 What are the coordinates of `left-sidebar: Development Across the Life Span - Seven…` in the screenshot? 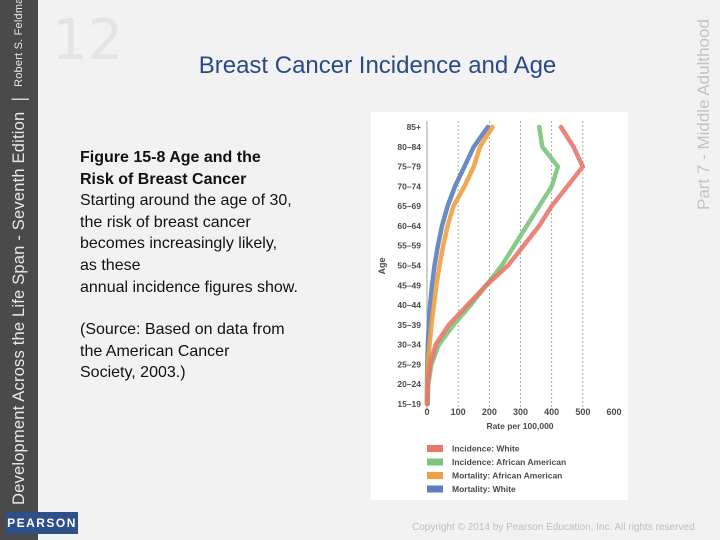 It's located at (19, 270).